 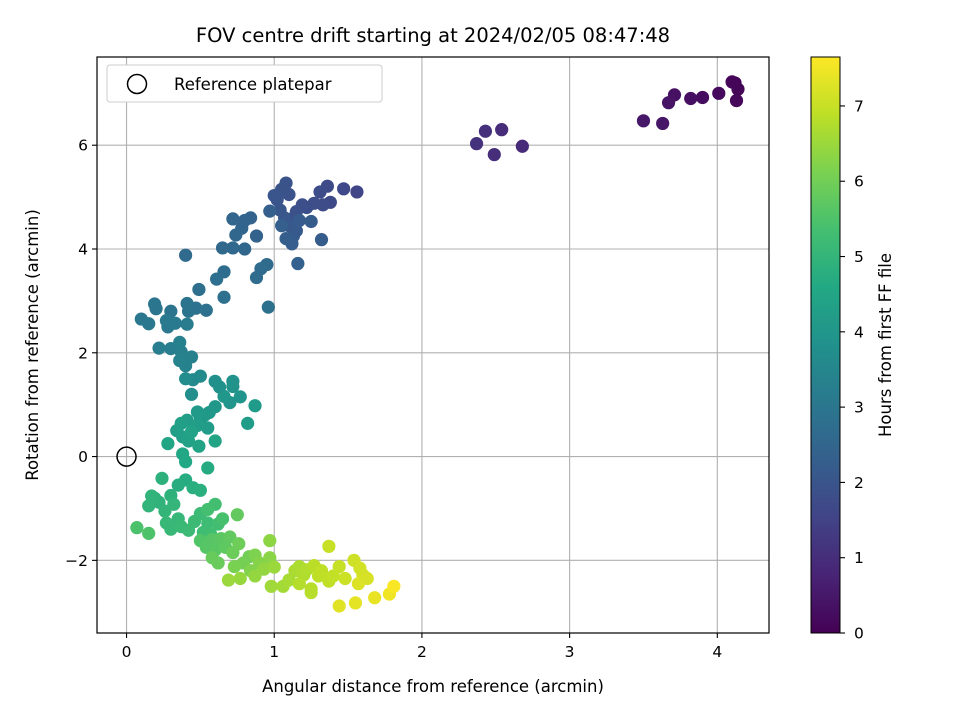 What do you see at coordinates (32, 345) in the screenshot?
I see `y-axis-label: Rotation from reference (arcmin)` at bounding box center [32, 345].